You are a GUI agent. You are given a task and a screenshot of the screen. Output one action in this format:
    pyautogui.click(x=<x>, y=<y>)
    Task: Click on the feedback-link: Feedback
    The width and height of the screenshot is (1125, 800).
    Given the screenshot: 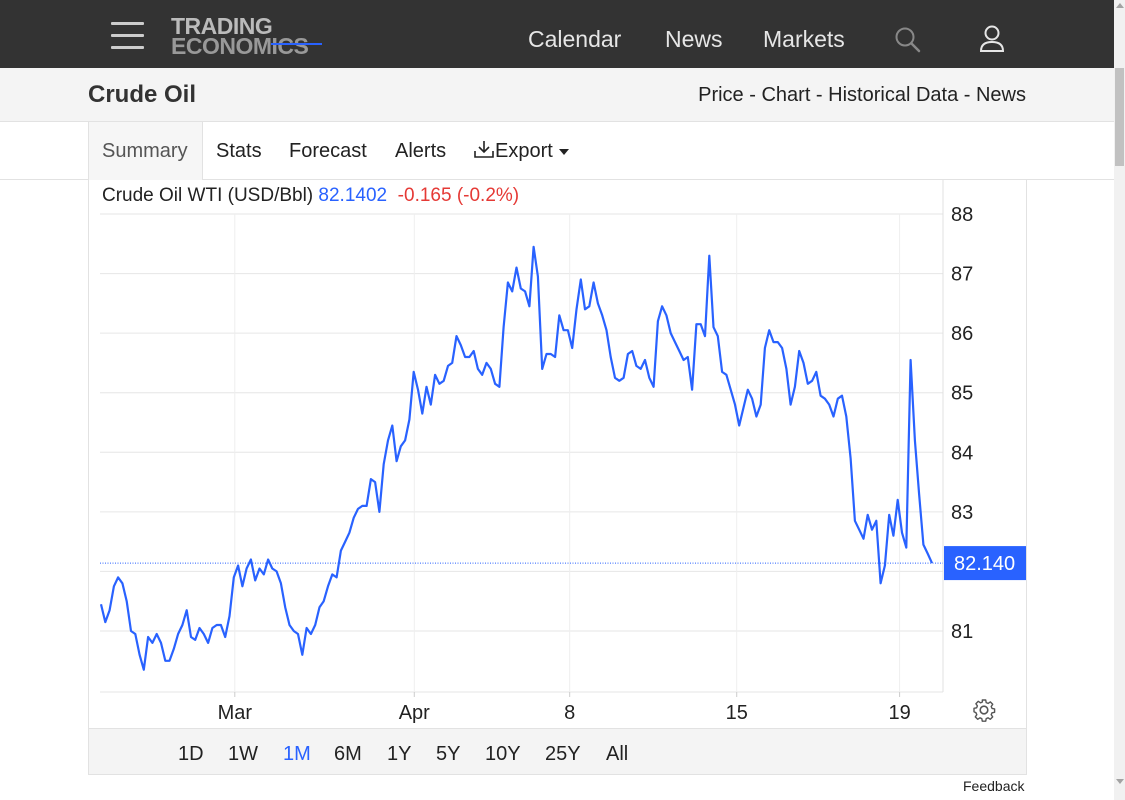 What is the action you would take?
    pyautogui.click(x=994, y=786)
    